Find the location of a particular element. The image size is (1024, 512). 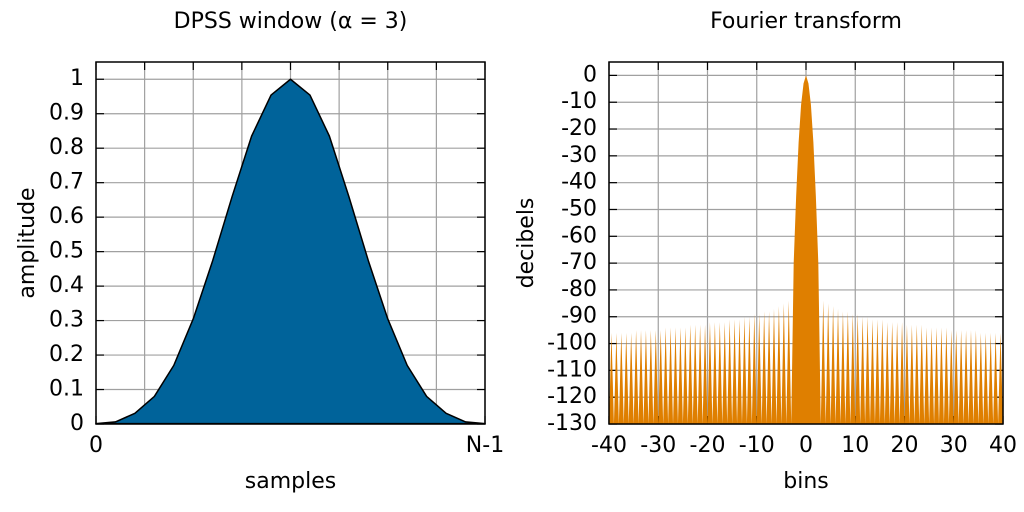

y-tick-label: -90 is located at coordinates (579, 316).